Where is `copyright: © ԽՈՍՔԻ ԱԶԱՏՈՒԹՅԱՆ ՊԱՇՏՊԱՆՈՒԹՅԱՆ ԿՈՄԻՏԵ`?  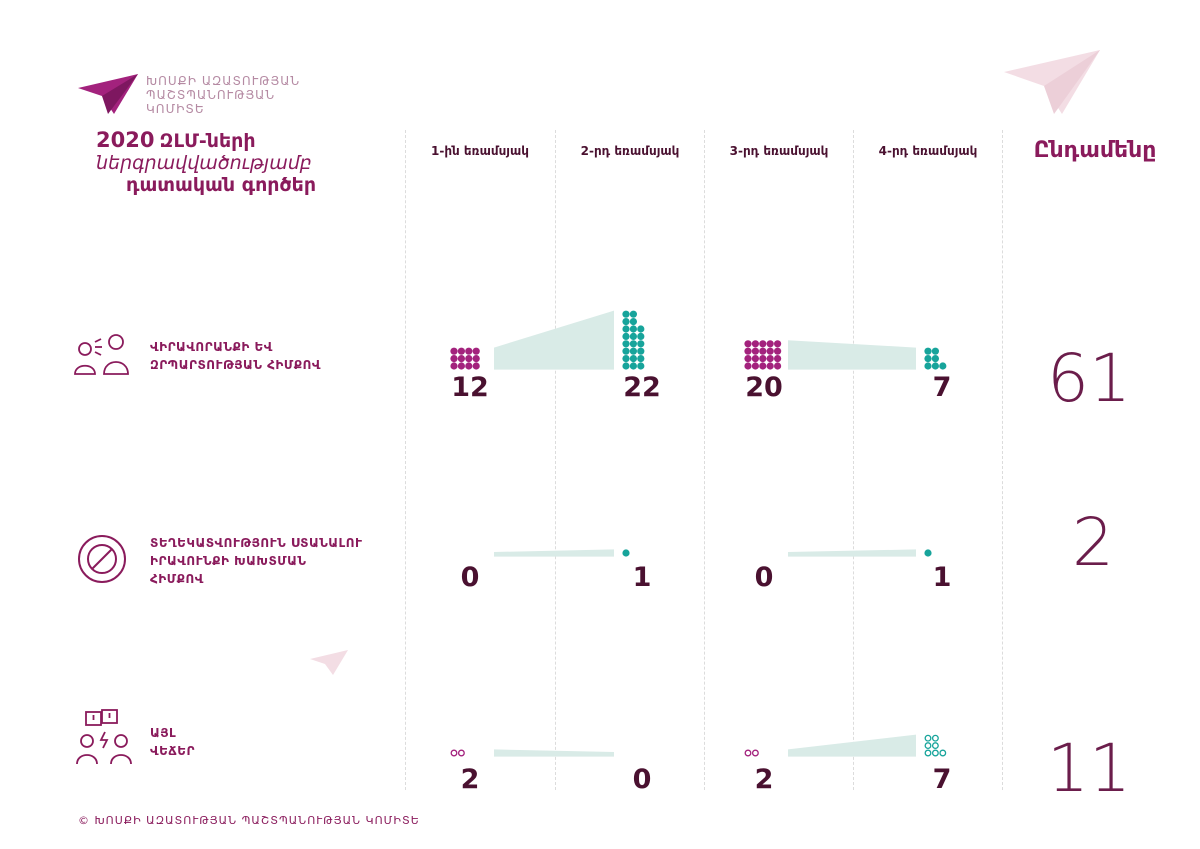
copyright: © ԽՈՍՔԻ ԱԶԱՏՈՒԹՅԱՆ ՊԱՇՏՊԱՆՈՒԹՅԱՆ ԿՈՄԻՏԵ is located at coordinates (249, 820).